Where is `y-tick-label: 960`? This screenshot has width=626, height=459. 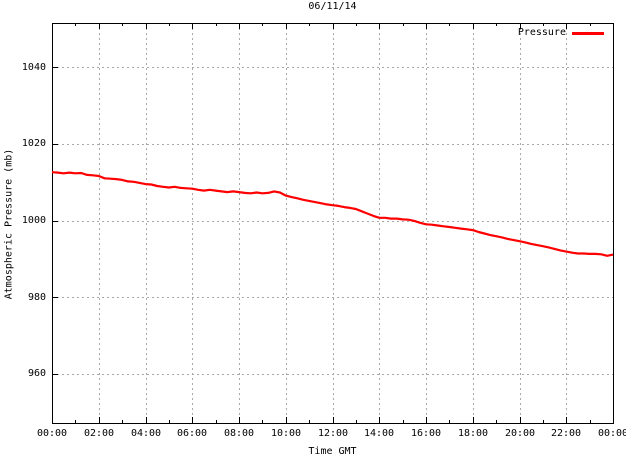 y-tick-label: 960 is located at coordinates (36, 373).